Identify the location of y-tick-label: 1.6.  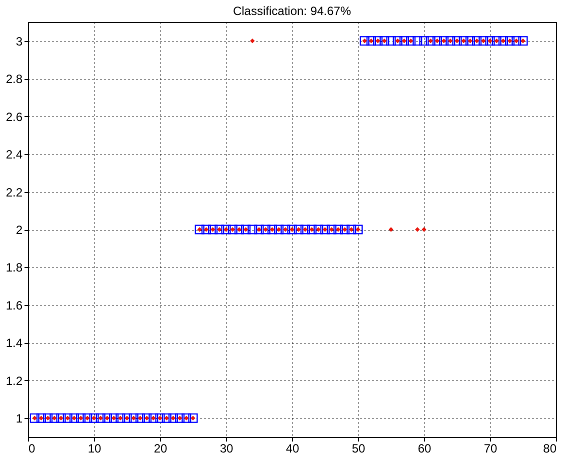
(14, 305).